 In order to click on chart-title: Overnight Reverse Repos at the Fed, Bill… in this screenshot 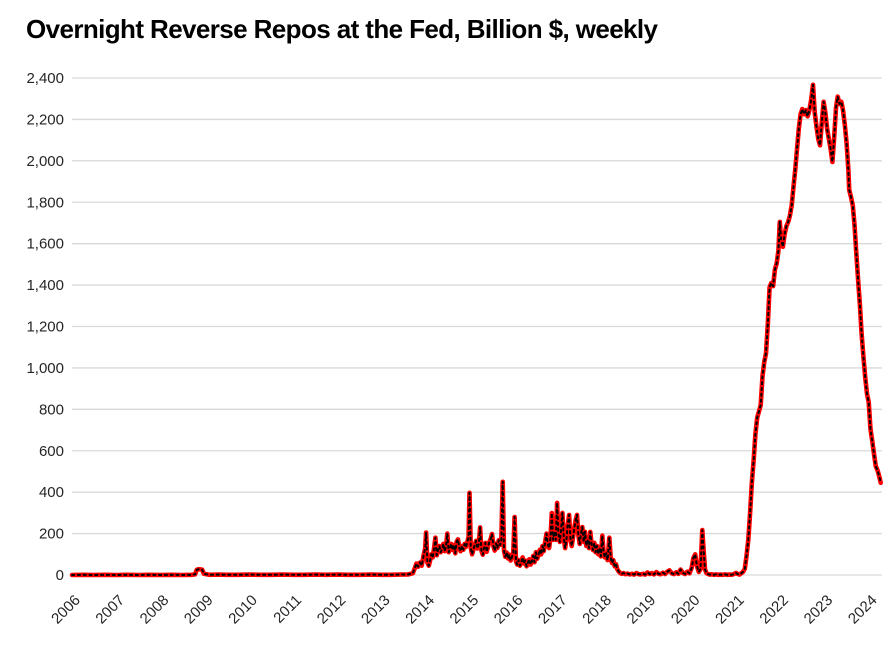, I will do `click(342, 29)`.